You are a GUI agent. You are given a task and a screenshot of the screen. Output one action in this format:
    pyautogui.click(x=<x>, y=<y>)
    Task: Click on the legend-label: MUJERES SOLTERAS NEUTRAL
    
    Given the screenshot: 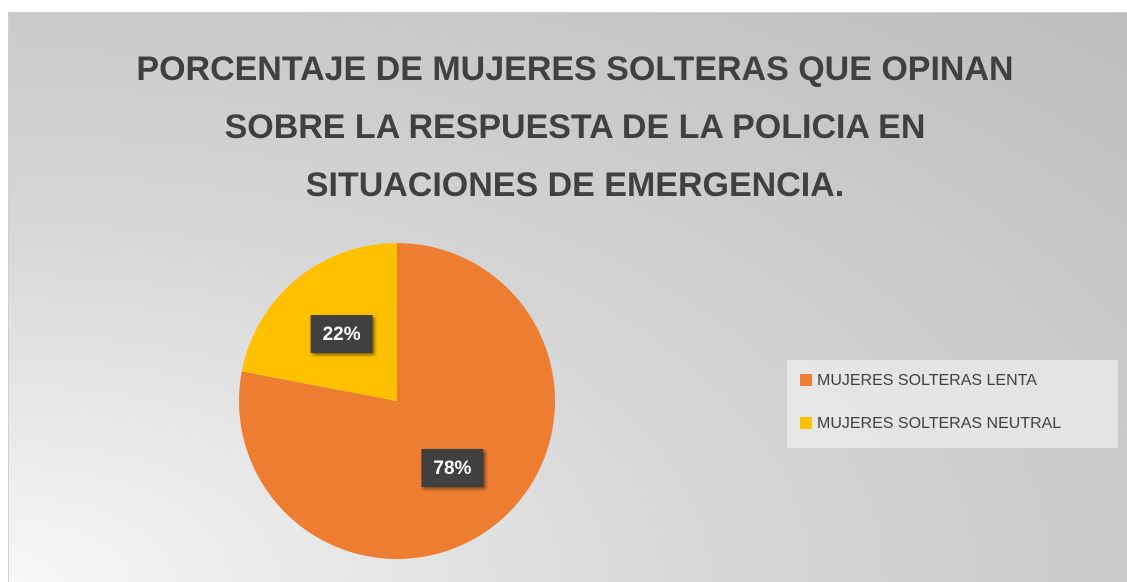 What is the action you would take?
    pyautogui.click(x=939, y=423)
    